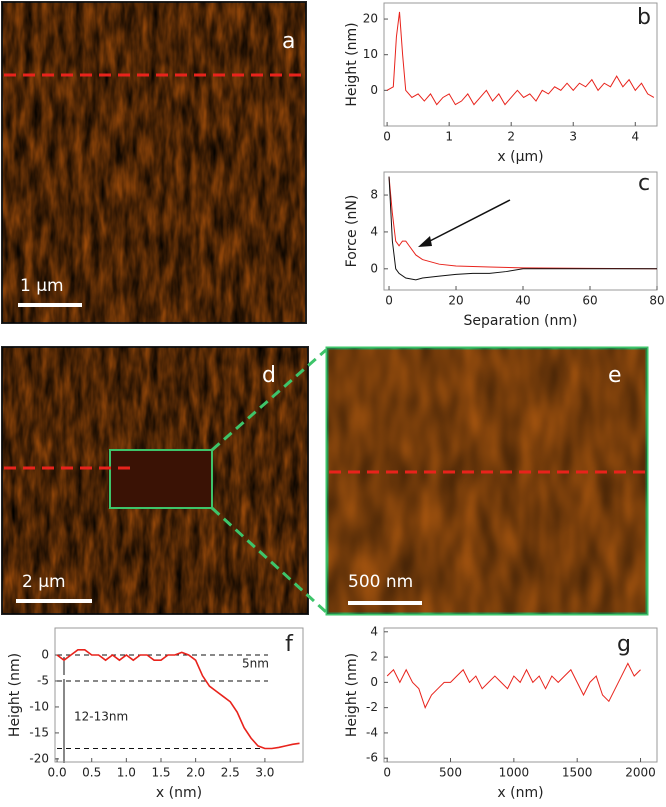 Image resolution: width=666 pixels, height=807 pixels. Describe the element at coordinates (374, 195) in the screenshot. I see `y-tick-label: 8` at that location.